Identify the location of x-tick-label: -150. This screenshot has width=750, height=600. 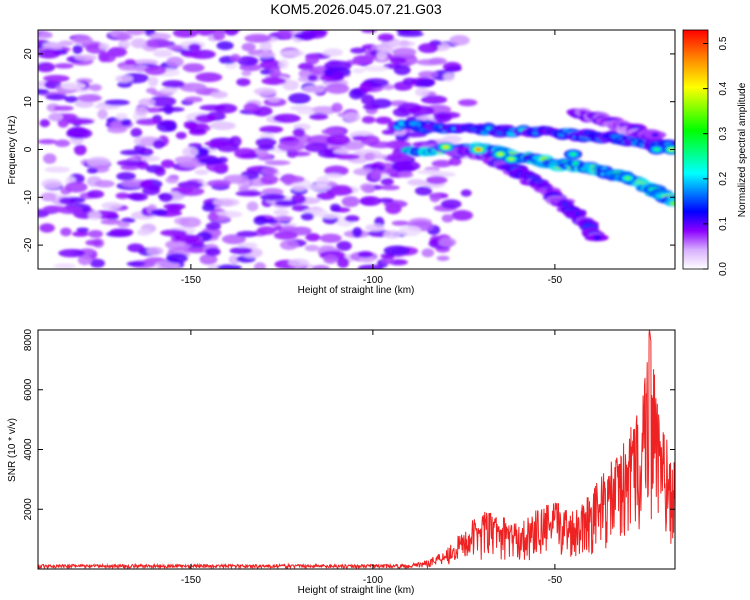
(191, 280).